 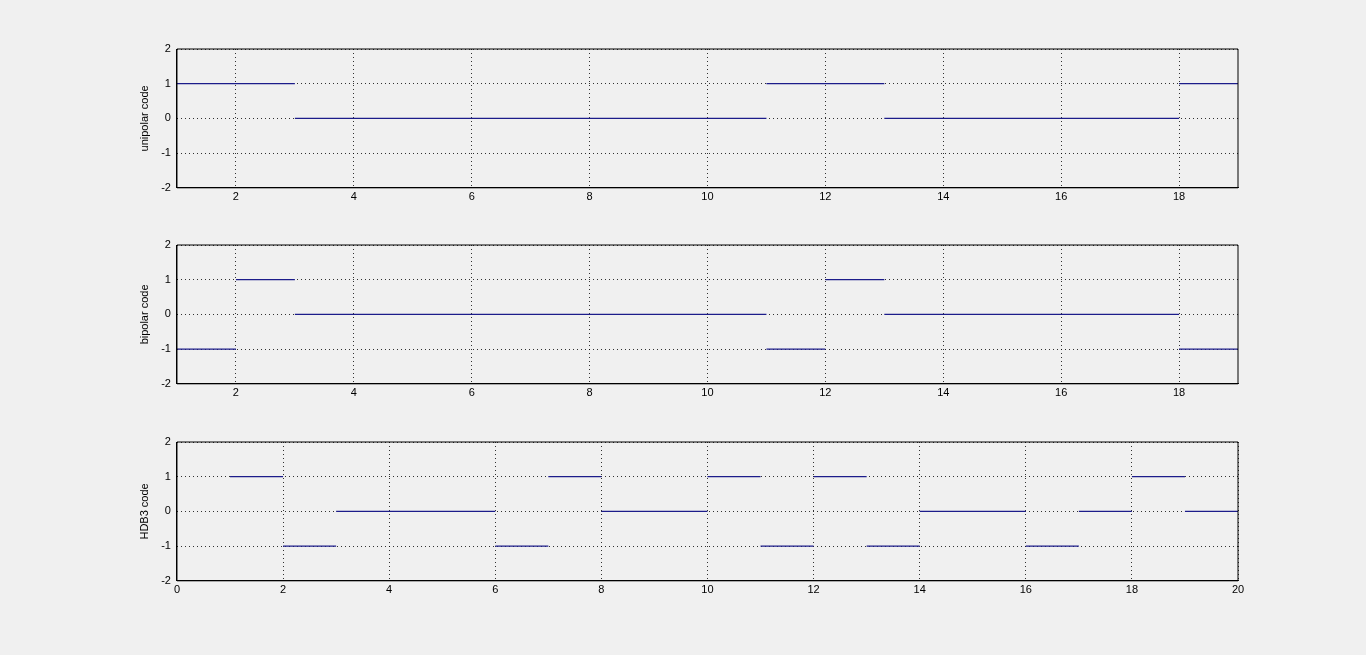 I want to click on y-axis-title: bipolar code, so click(x=143, y=314).